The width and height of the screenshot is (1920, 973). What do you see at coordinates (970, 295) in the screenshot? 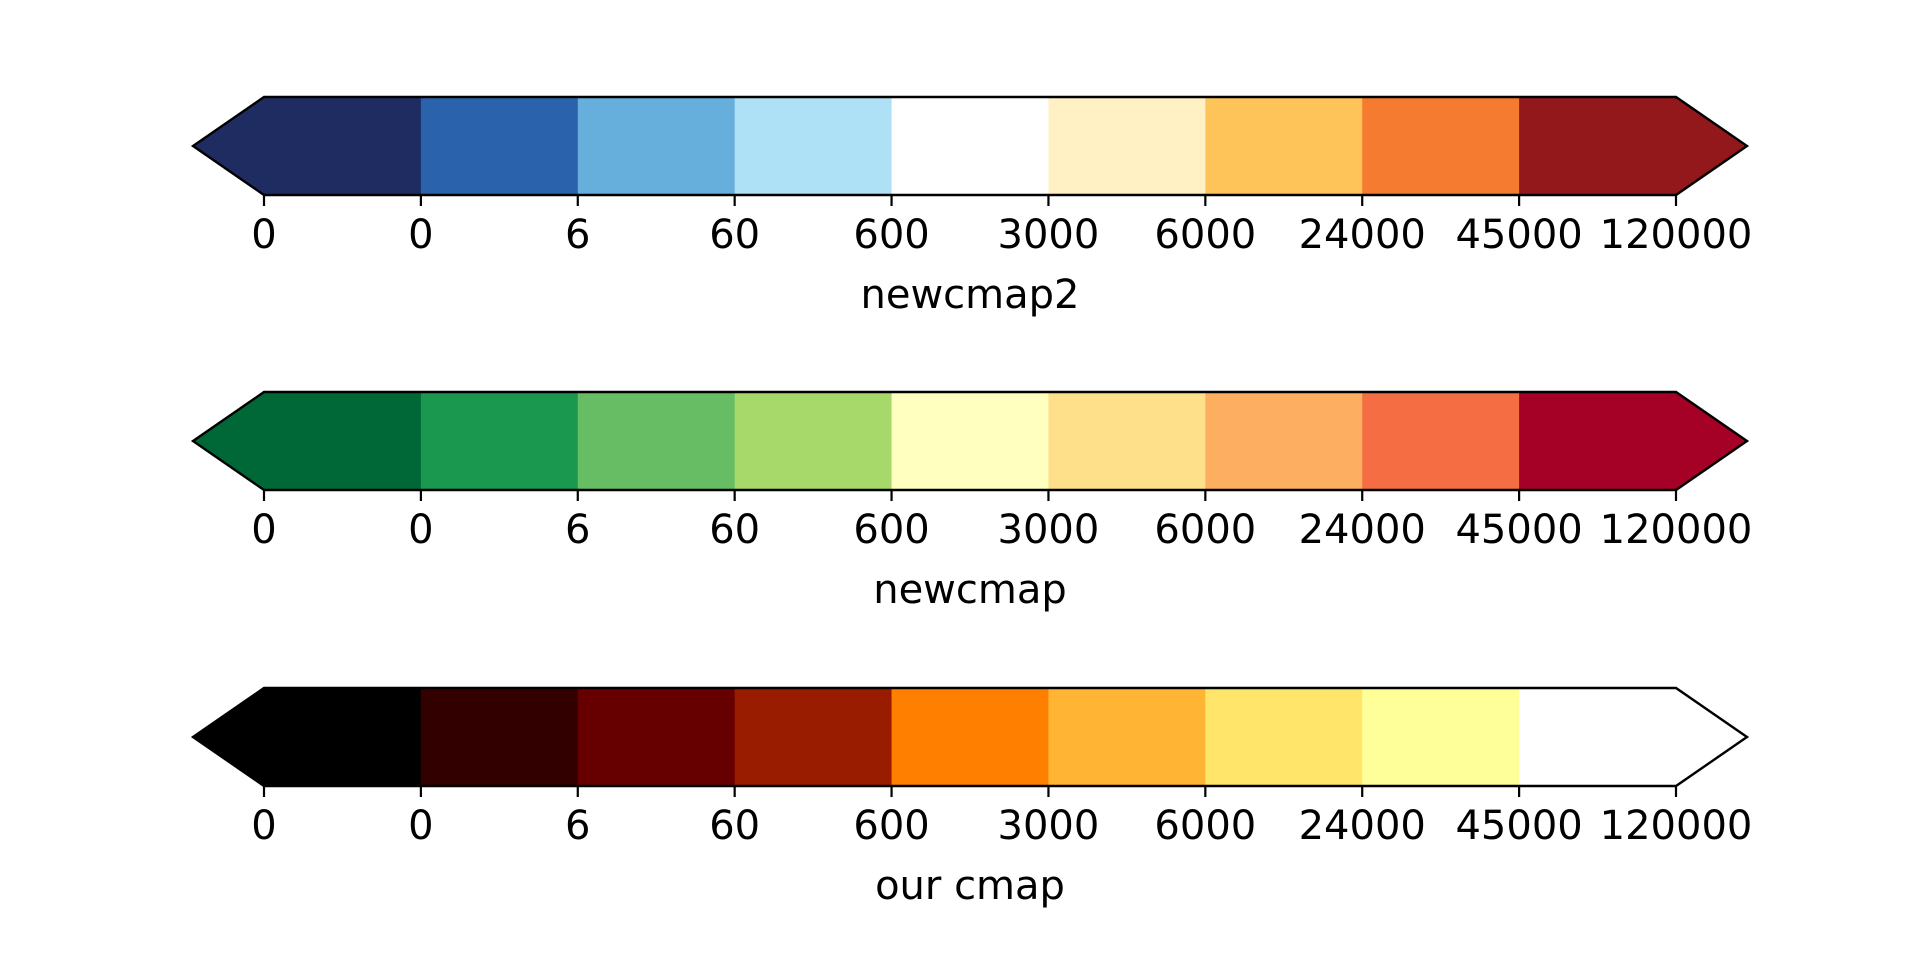
I see `colorbar-label: newcmap2` at bounding box center [970, 295].